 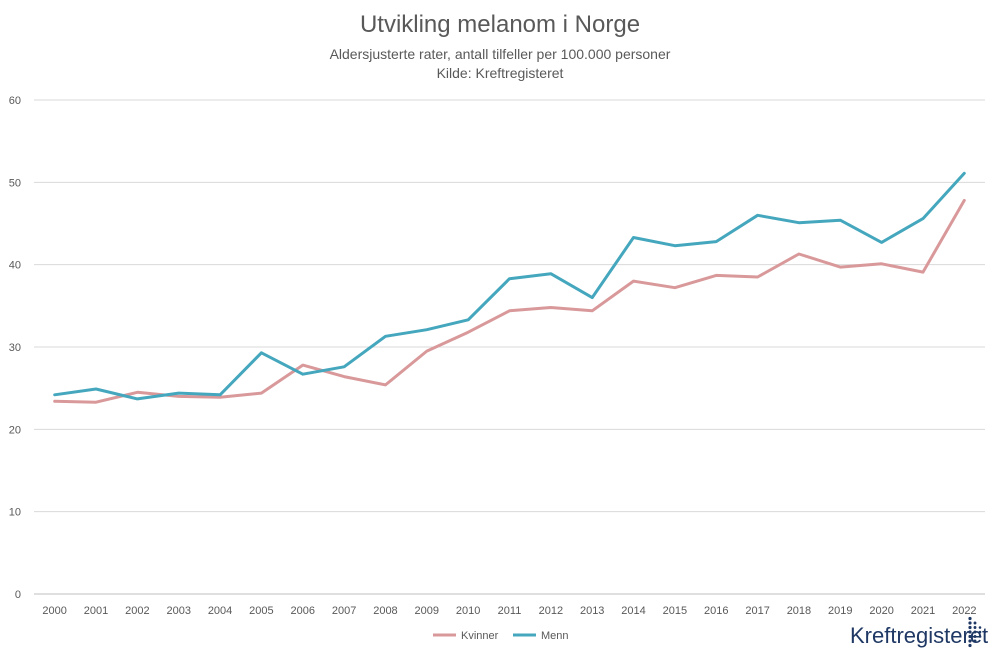 I want to click on x-tick-label: 2017, so click(x=757, y=611).